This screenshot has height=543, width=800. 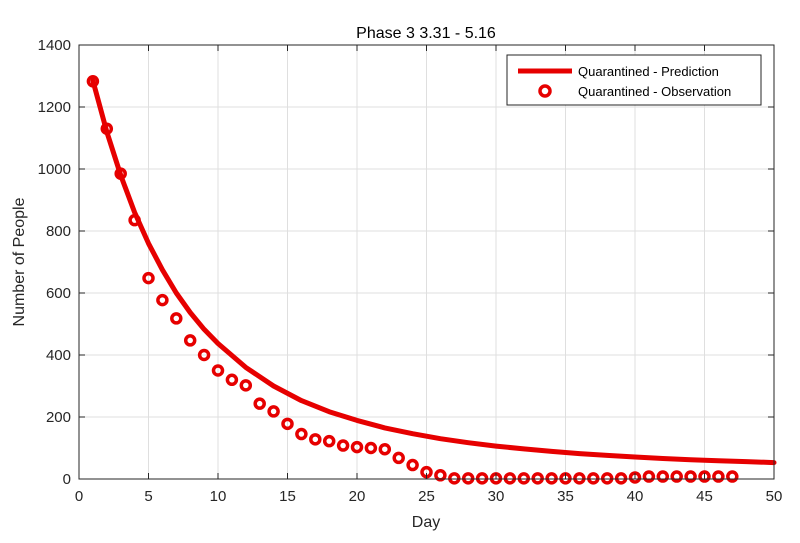 I want to click on x-tick-label: 35, so click(x=565, y=496).